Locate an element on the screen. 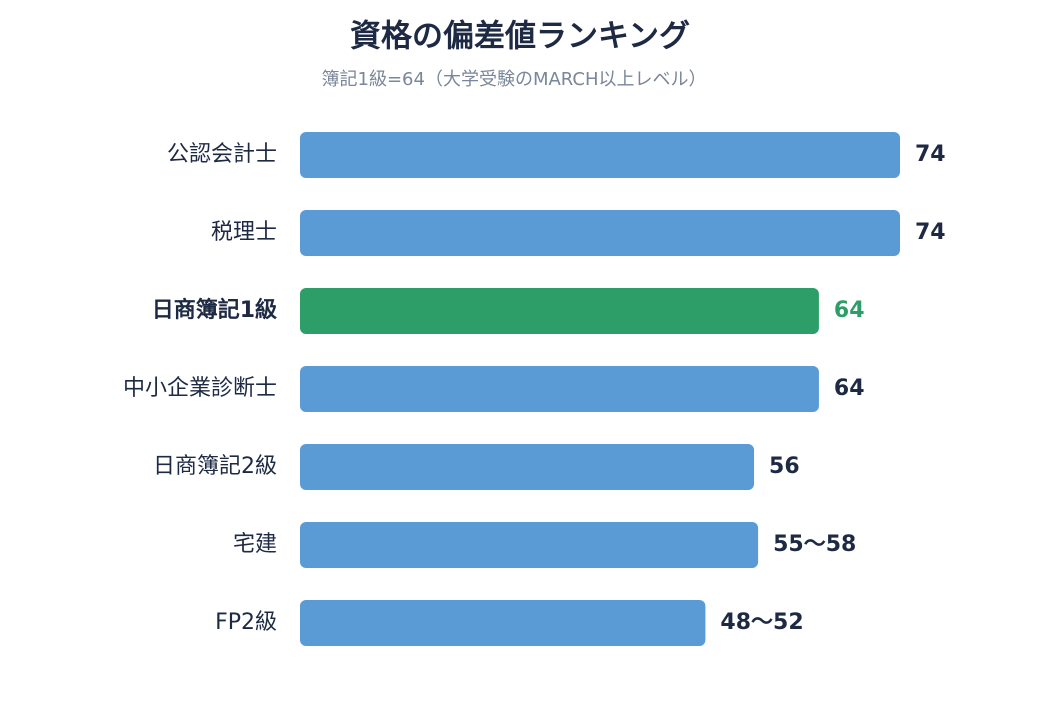 The image size is (1040, 702). category-label: 公認会計士 is located at coordinates (222, 154).